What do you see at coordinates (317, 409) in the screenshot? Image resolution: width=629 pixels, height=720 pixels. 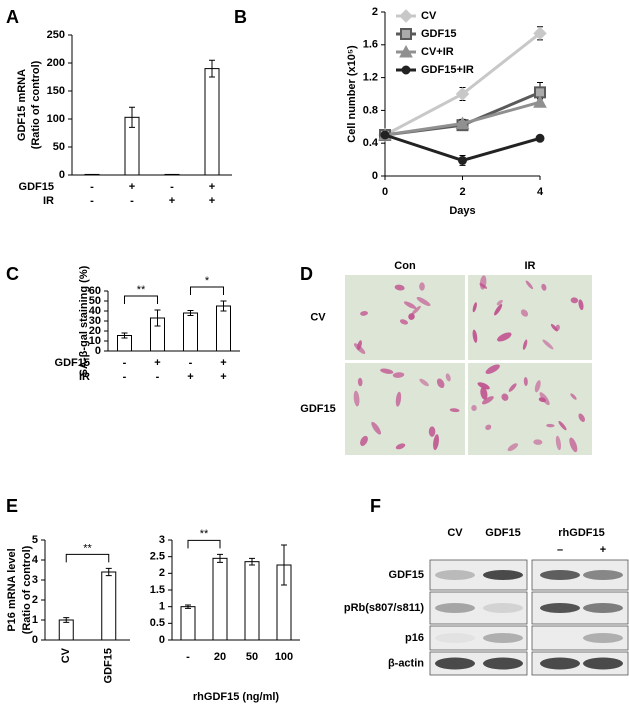 I see `micrograph-row-label: GDF15` at bounding box center [317, 409].